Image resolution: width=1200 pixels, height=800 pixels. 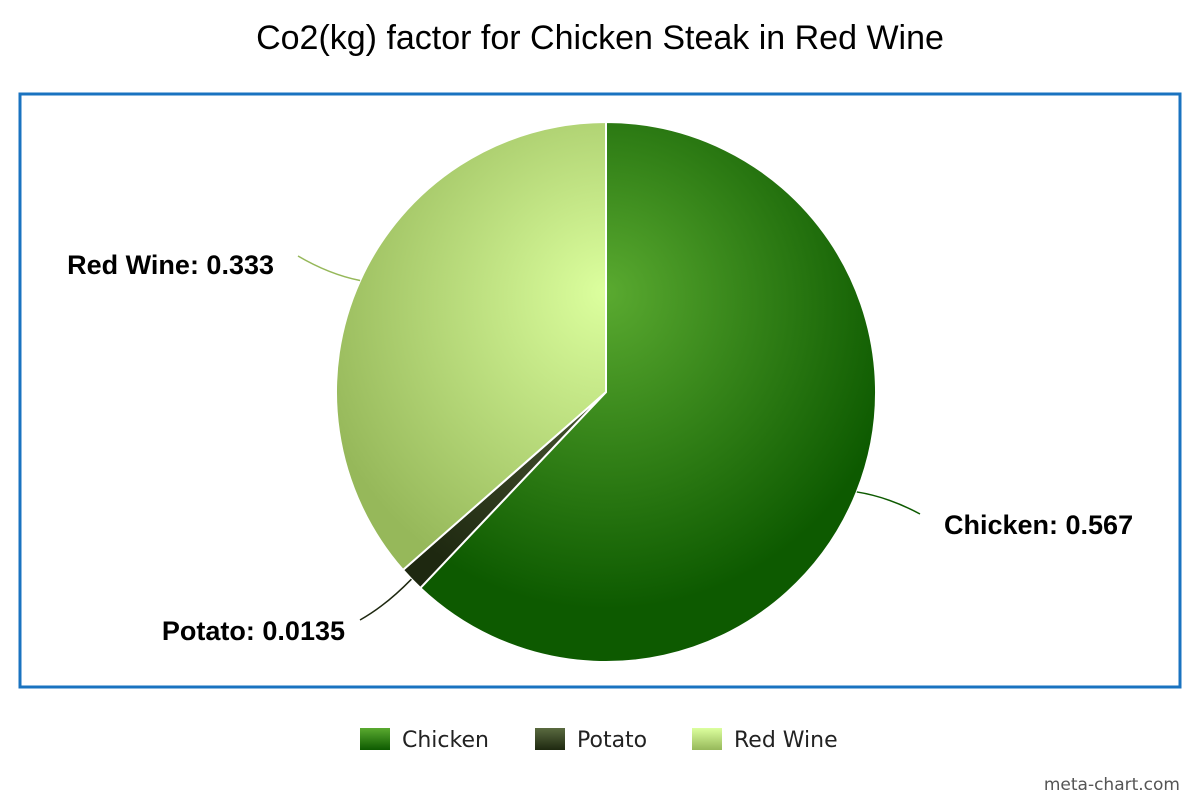 I want to click on slice-label-potato: Potato: 0.0135, so click(x=253, y=631).